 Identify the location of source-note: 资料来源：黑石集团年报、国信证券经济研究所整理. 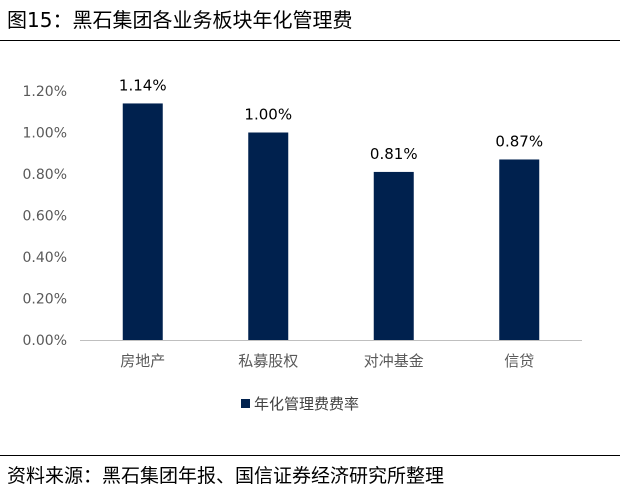
(226, 476).